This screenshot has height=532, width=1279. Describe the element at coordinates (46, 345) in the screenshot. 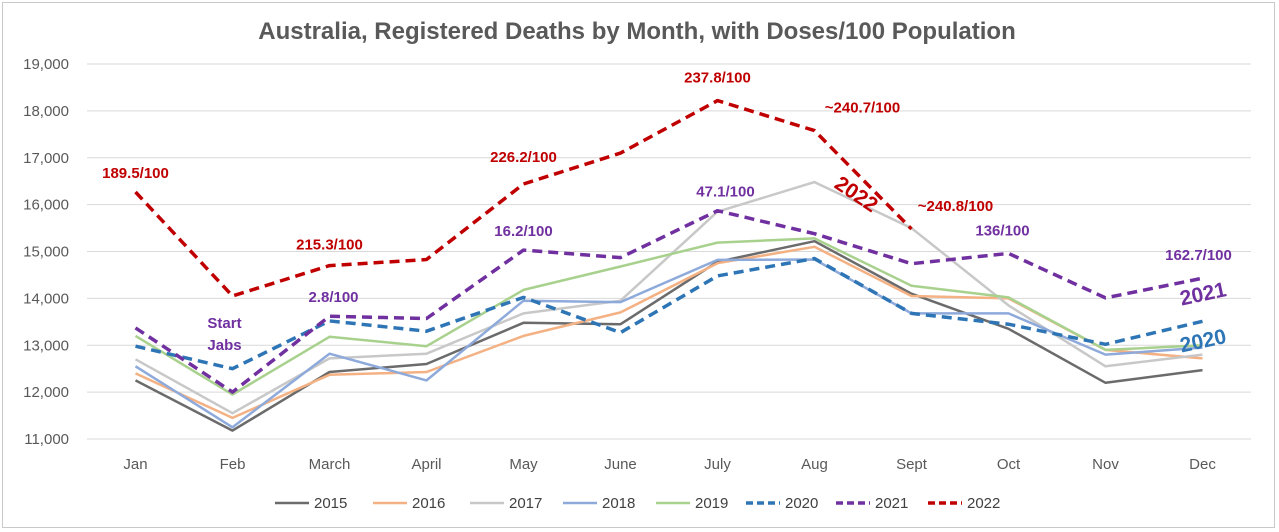

I see `y-tick-label: 13,000` at that location.